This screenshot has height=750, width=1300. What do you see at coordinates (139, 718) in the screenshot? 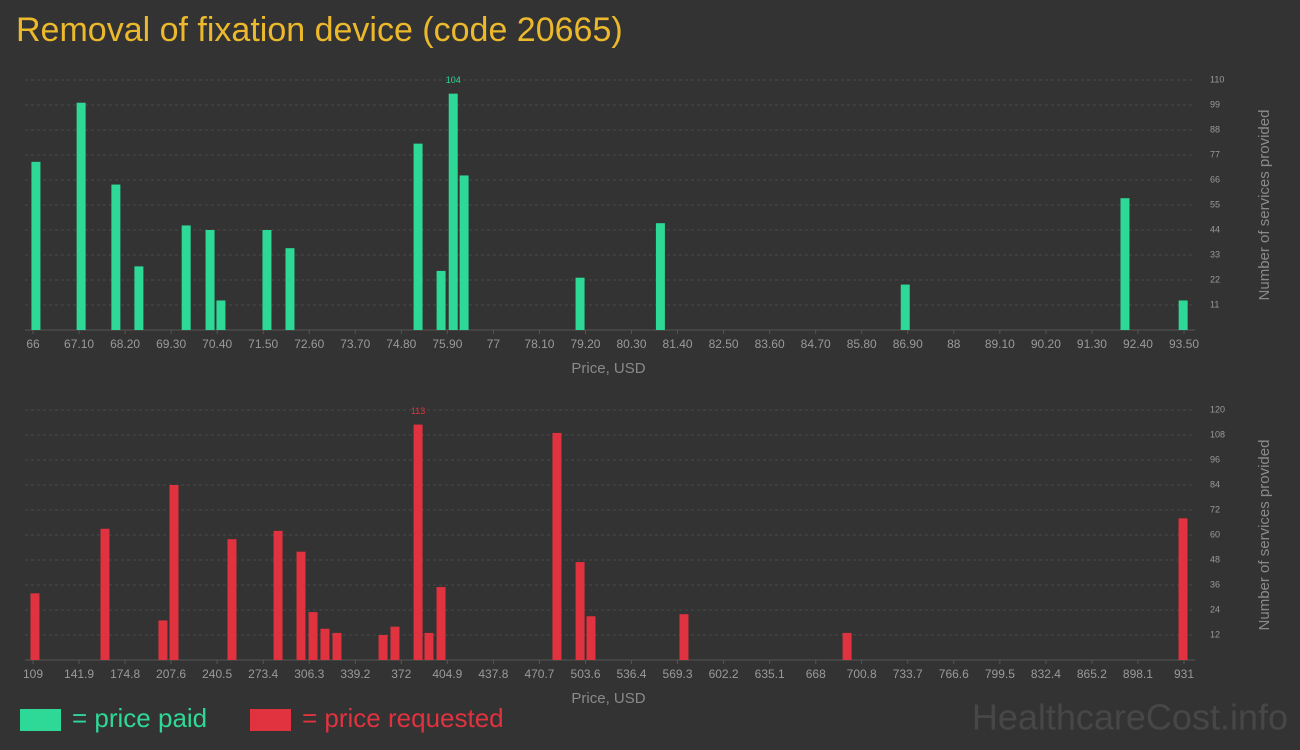
I see `legend-label: = price paid` at bounding box center [139, 718].